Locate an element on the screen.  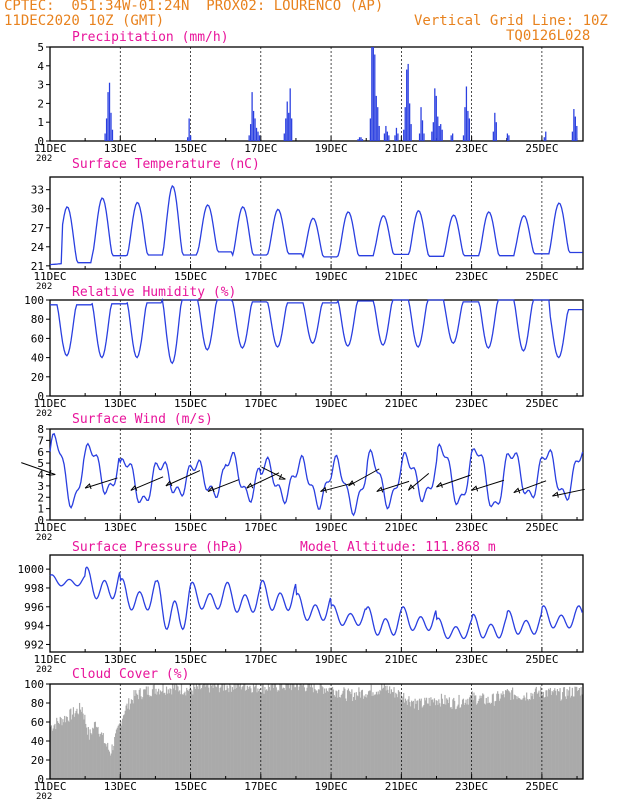
x-year-label-1: 202 is located at coordinates (44, 287).